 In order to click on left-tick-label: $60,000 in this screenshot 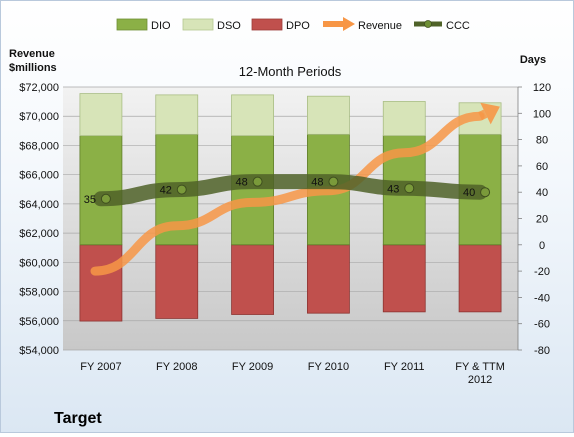, I will do `click(39, 263)`.